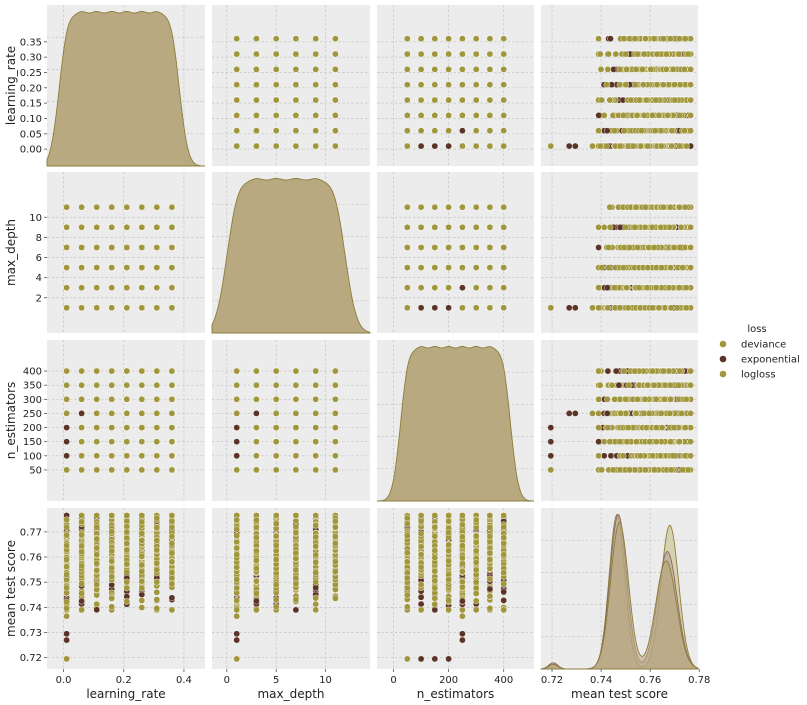 Image resolution: width=807 pixels, height=705 pixels. What do you see at coordinates (291, 85) in the screenshot?
I see `panel-learning-rate-vs-max-depth` at bounding box center [291, 85].